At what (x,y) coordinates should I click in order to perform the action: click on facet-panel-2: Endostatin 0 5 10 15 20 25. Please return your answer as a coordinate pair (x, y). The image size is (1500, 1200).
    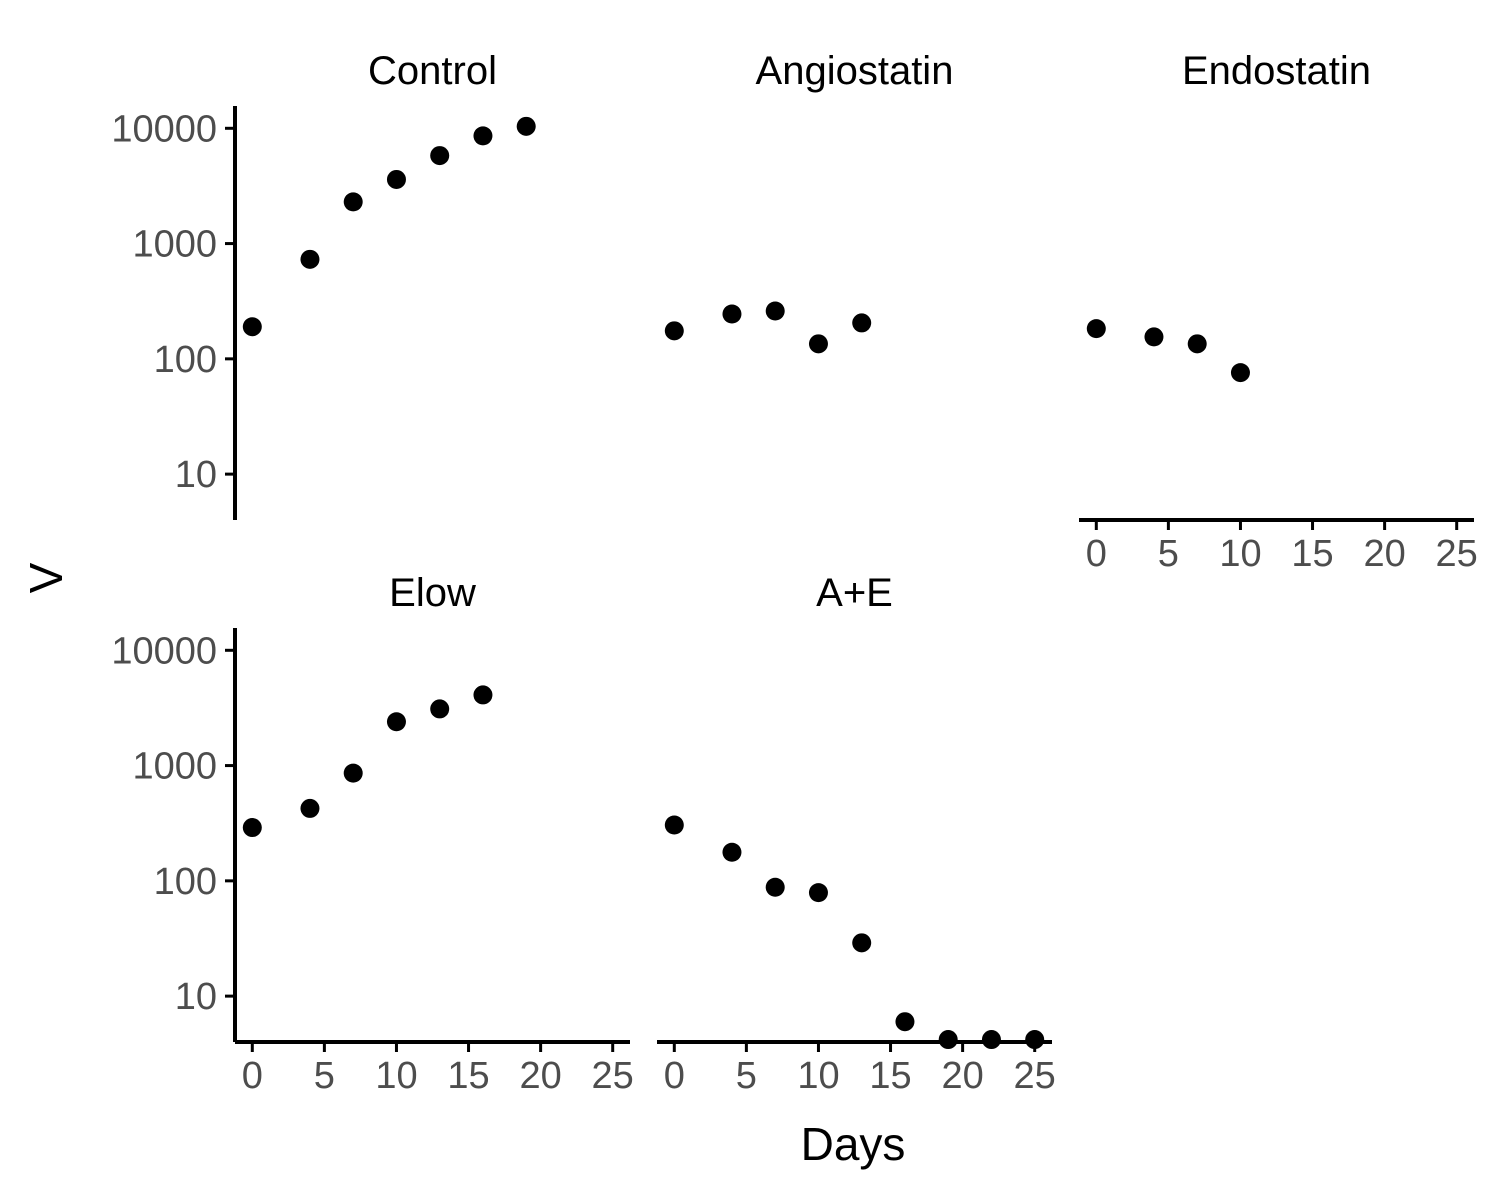
    Looking at the image, I should click on (1278, 312).